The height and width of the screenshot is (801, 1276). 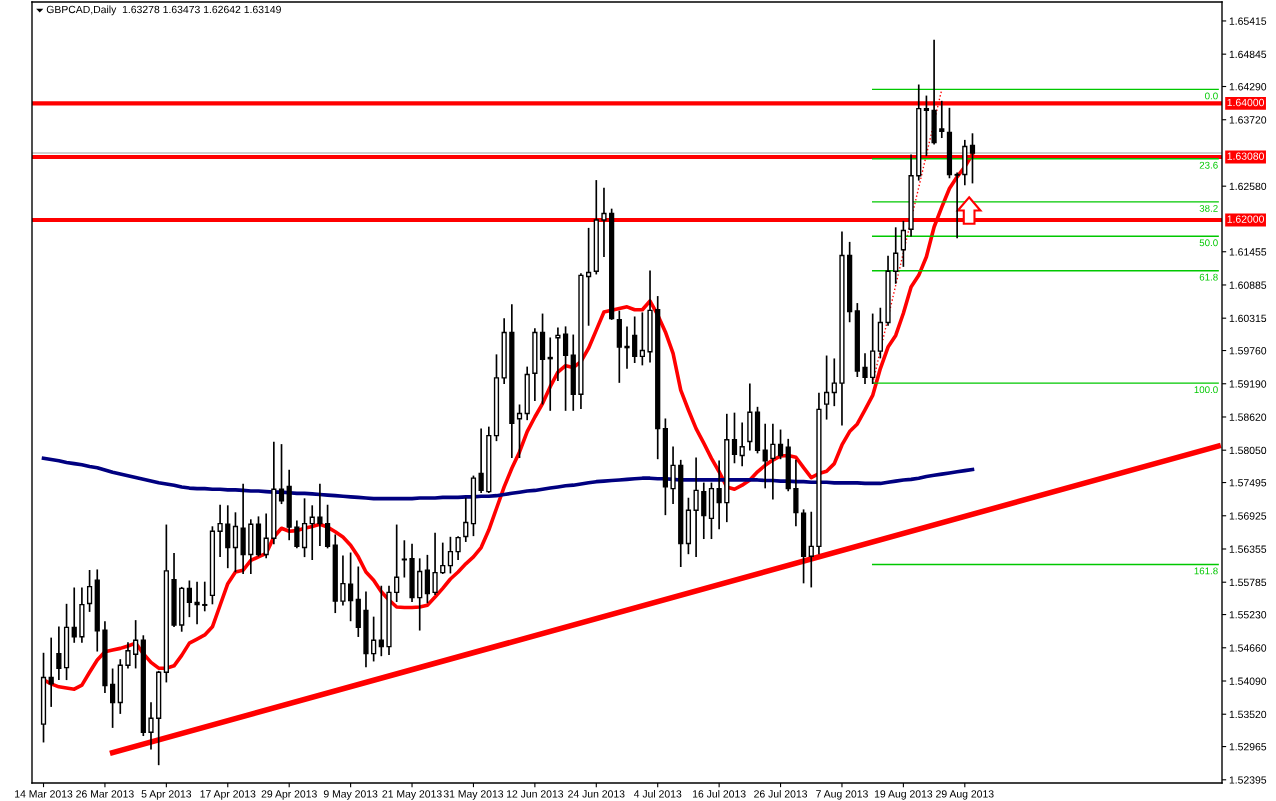 What do you see at coordinates (1248, 318) in the screenshot?
I see `y-tick-label: 1.60315` at bounding box center [1248, 318].